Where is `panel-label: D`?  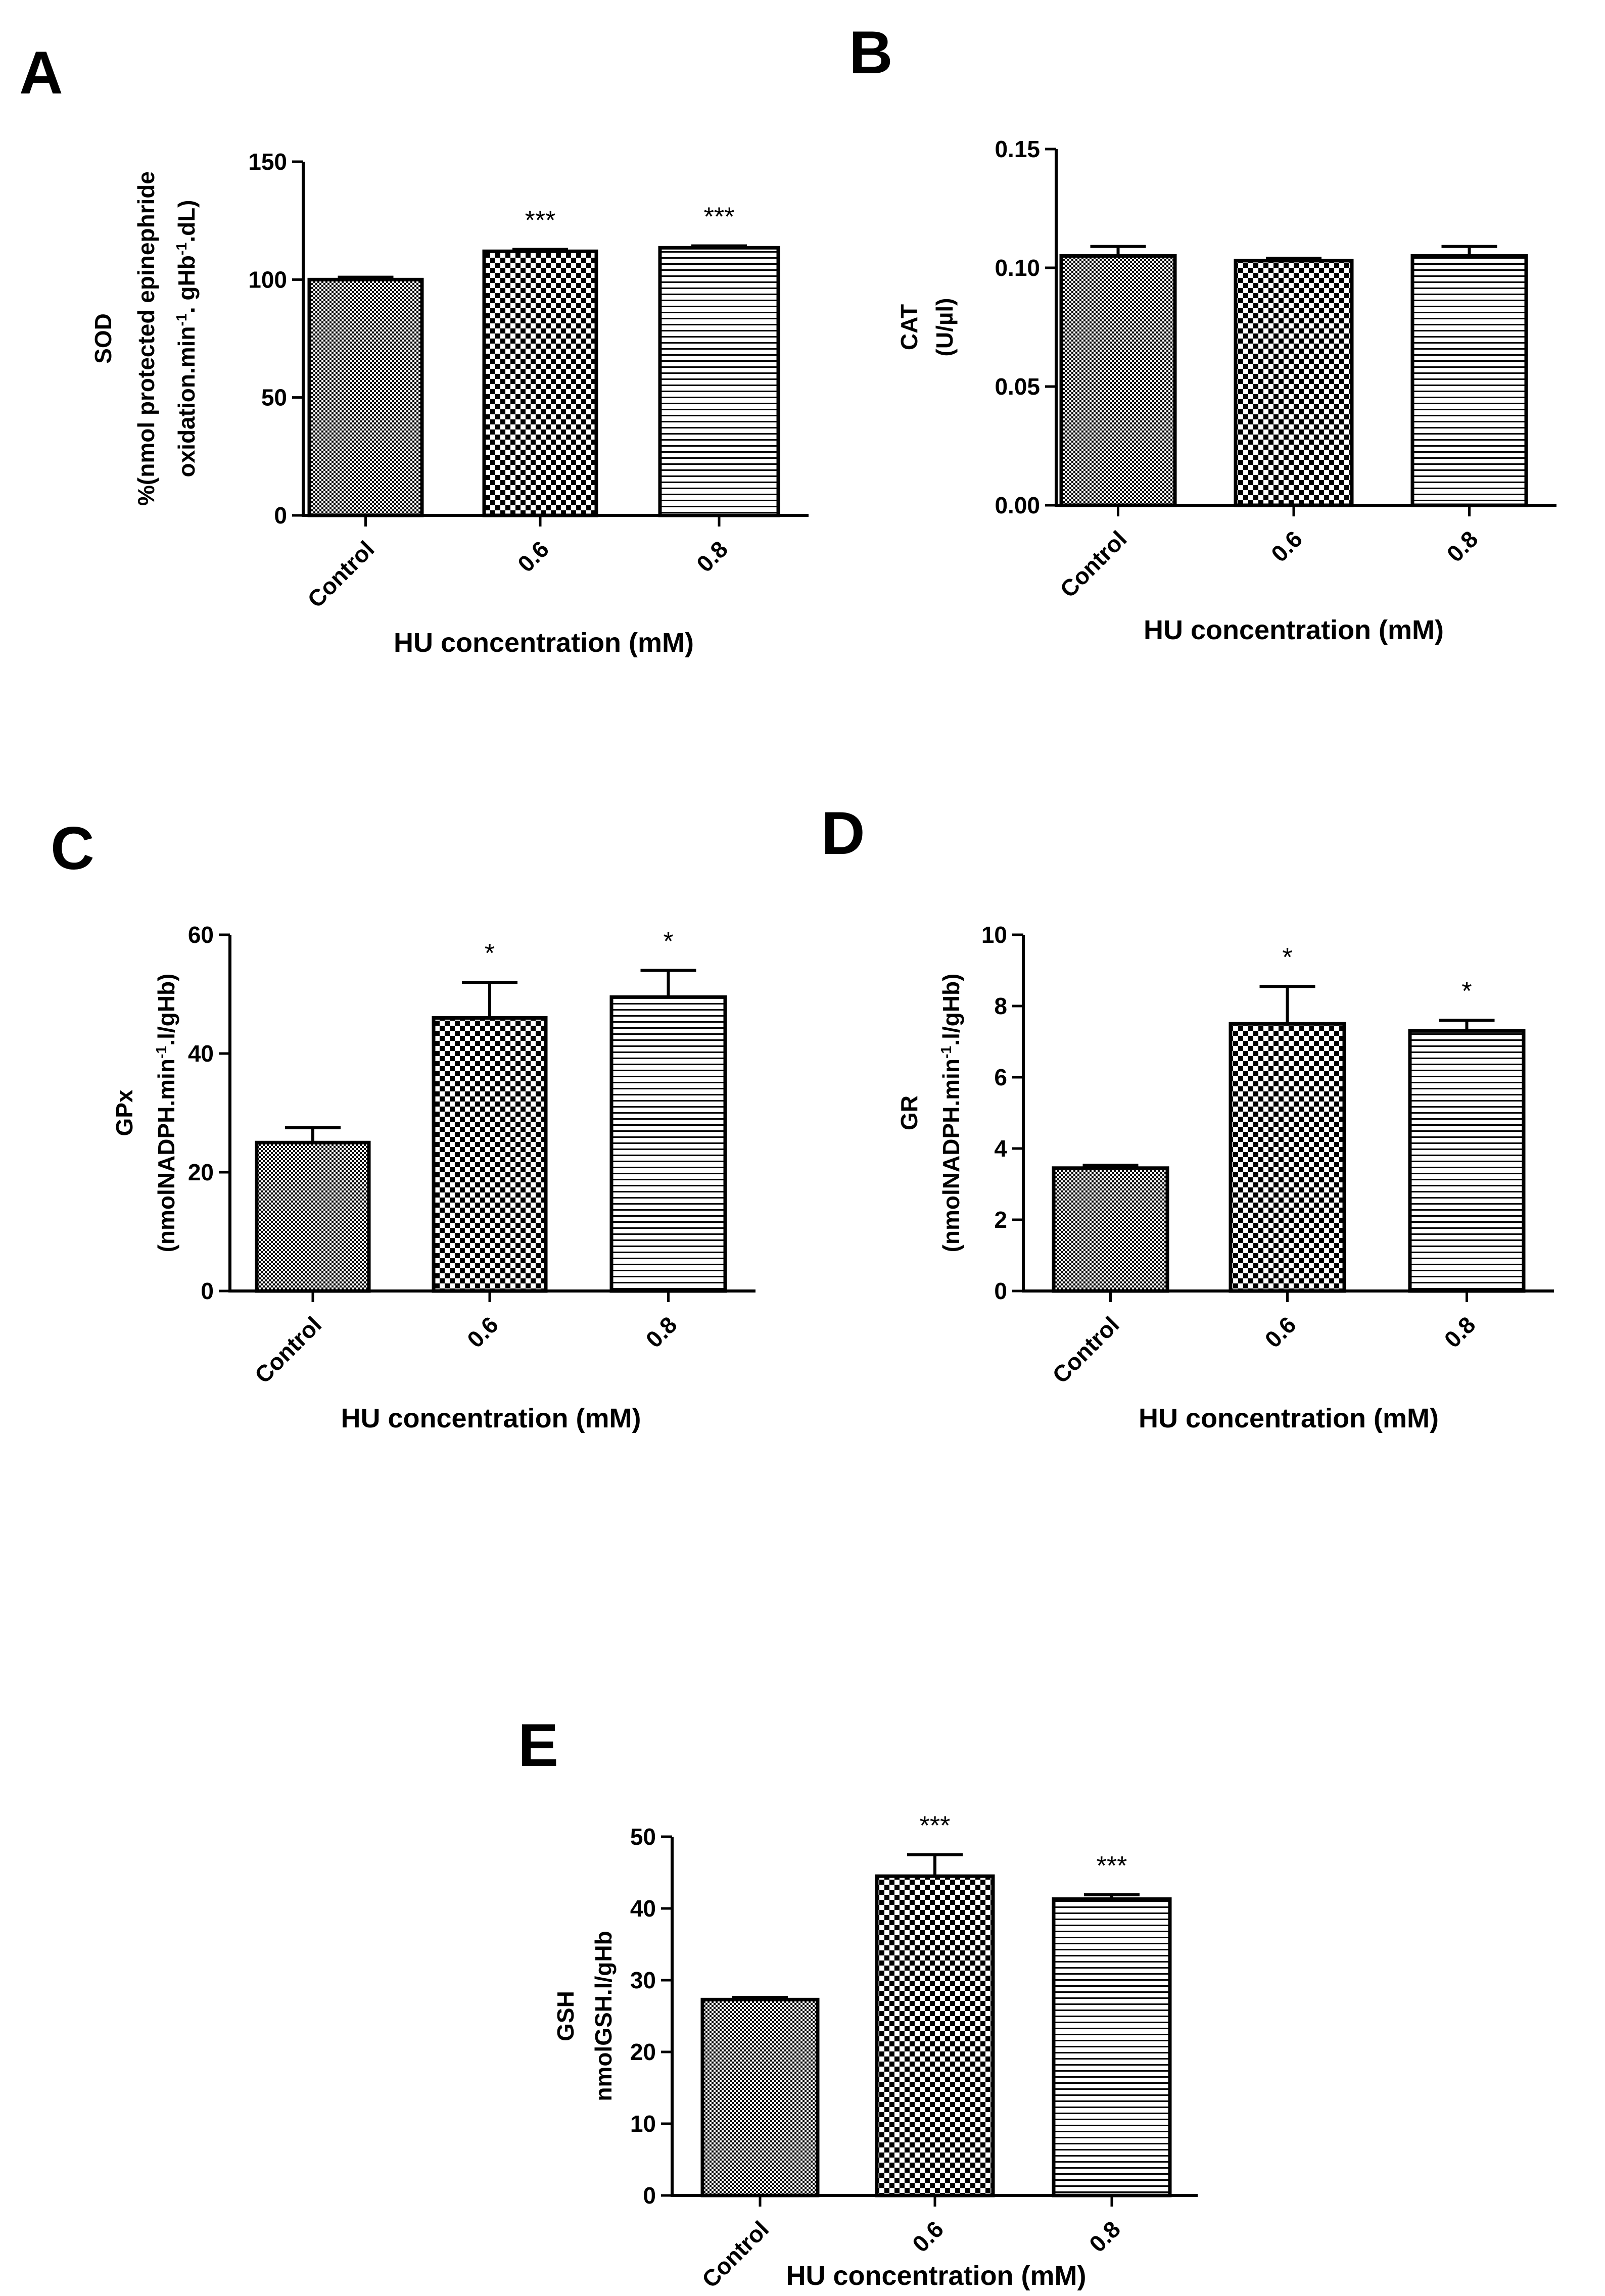
panel-label: D is located at coordinates (843, 833).